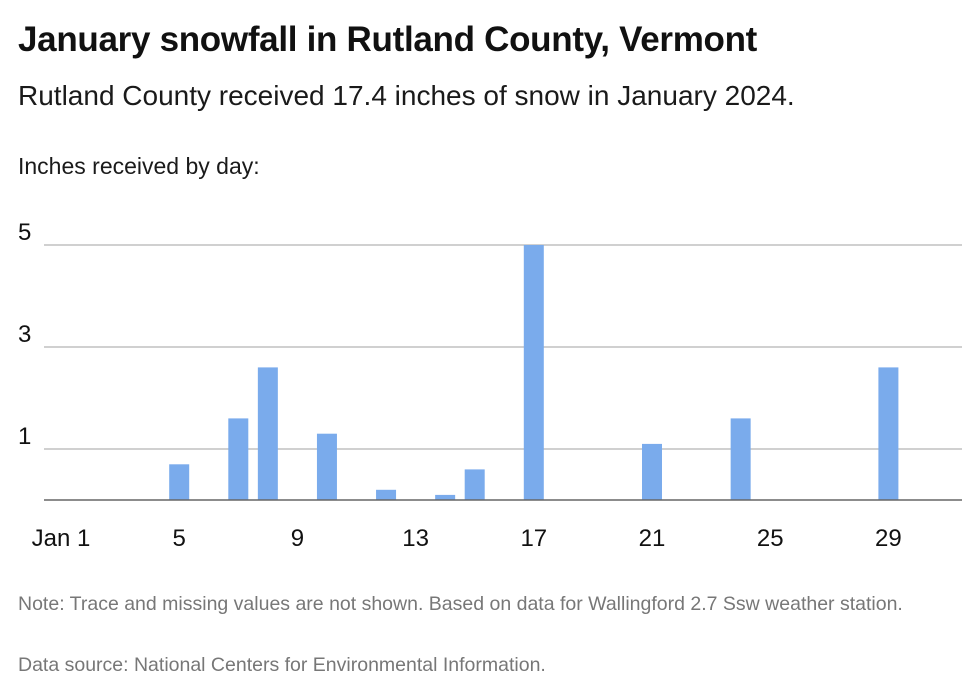 This screenshot has width=980, height=699. Describe the element at coordinates (139, 166) in the screenshot. I see `y-axis-label: Inches received by day:` at that location.